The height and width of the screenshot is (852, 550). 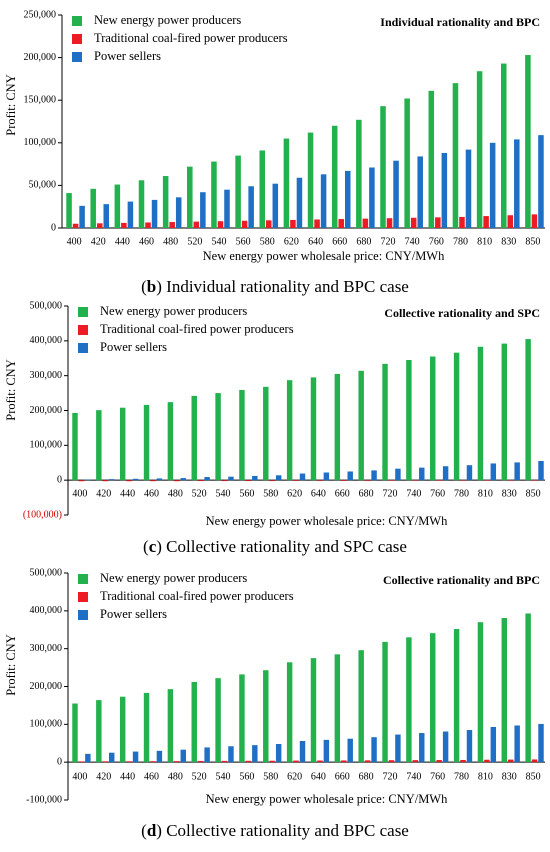 I want to click on legend-label: New energy power producers, so click(x=173, y=311).